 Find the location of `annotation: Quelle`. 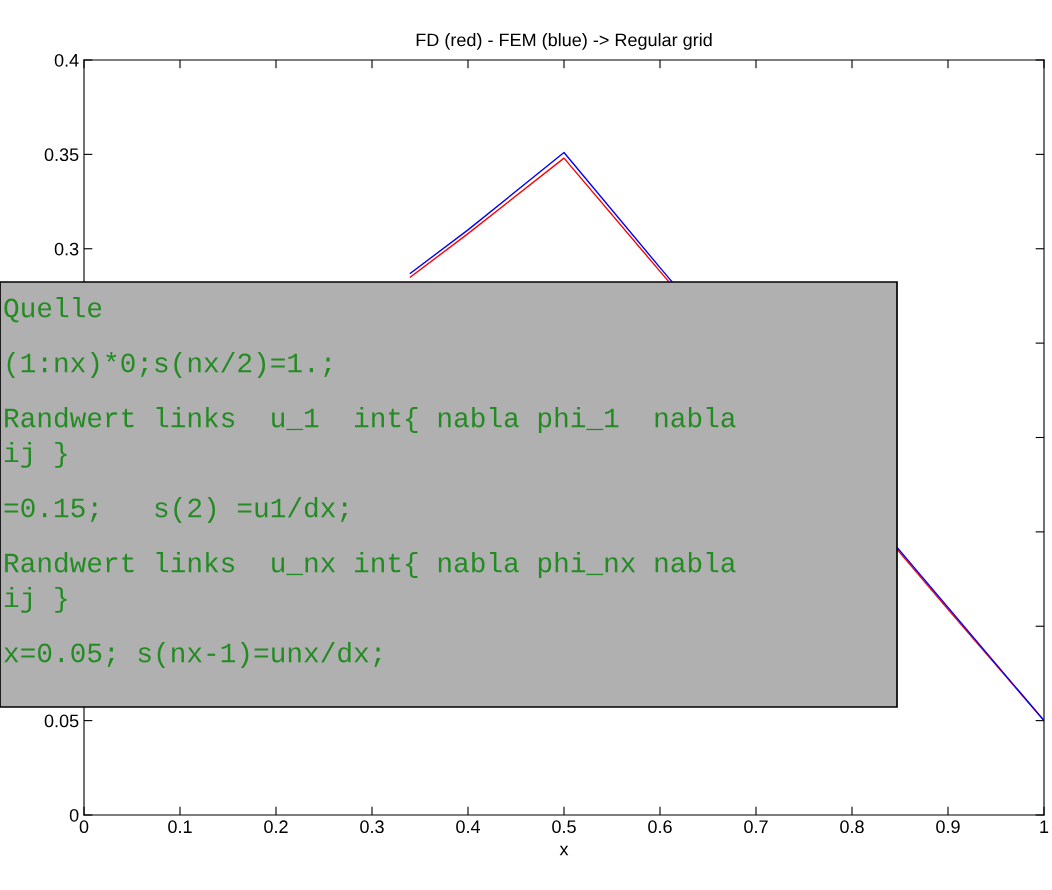

annotation: Quelle is located at coordinates (53, 310).